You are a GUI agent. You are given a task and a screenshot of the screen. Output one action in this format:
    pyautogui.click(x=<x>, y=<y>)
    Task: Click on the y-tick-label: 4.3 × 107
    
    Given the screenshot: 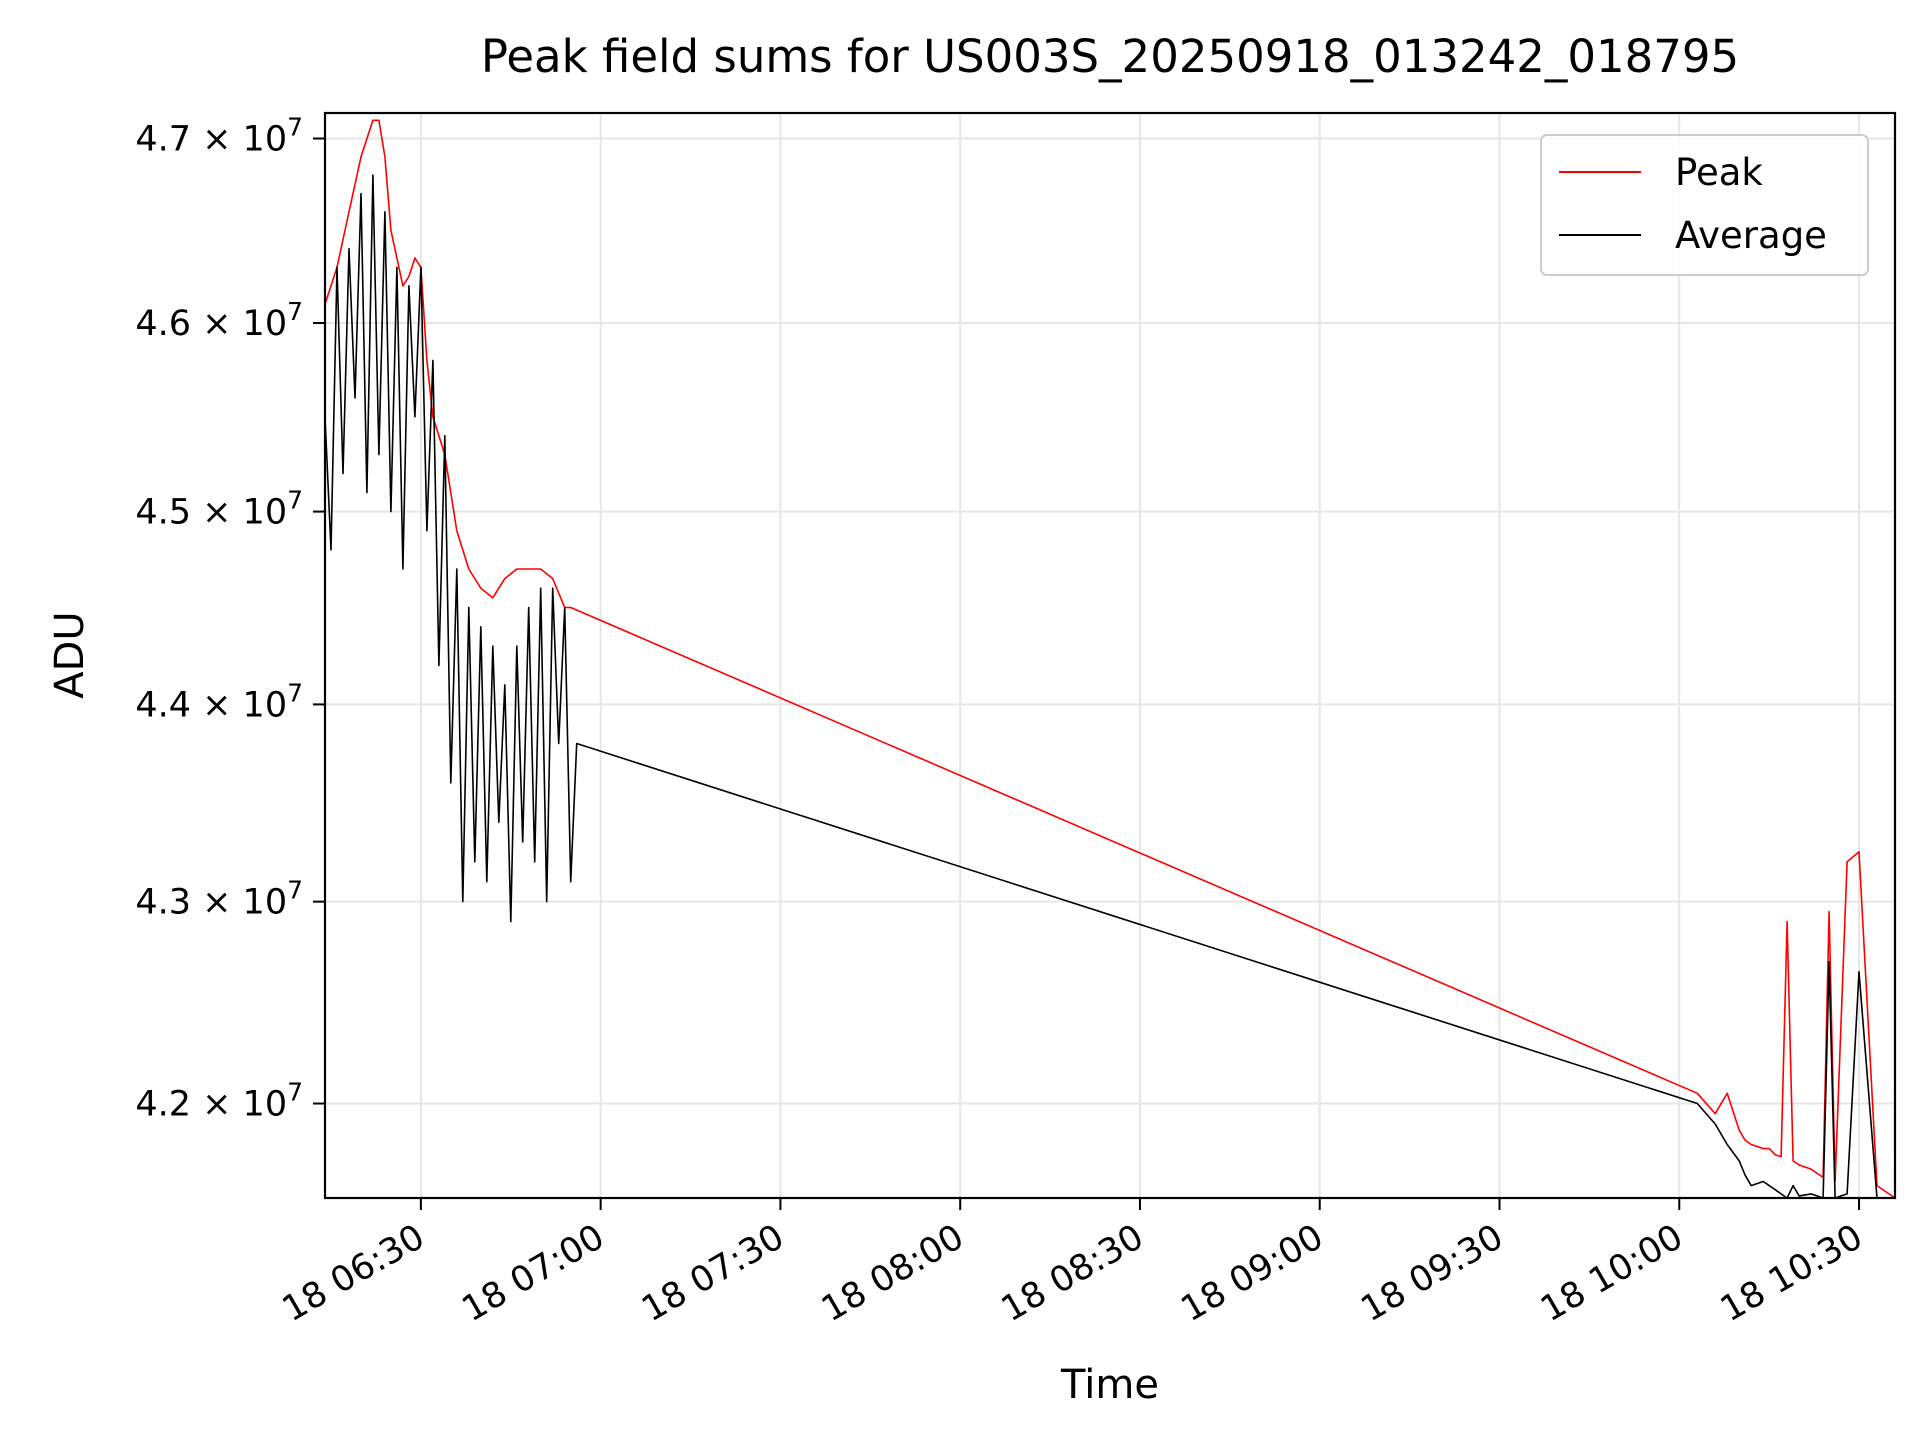 What is the action you would take?
    pyautogui.click(x=219, y=899)
    